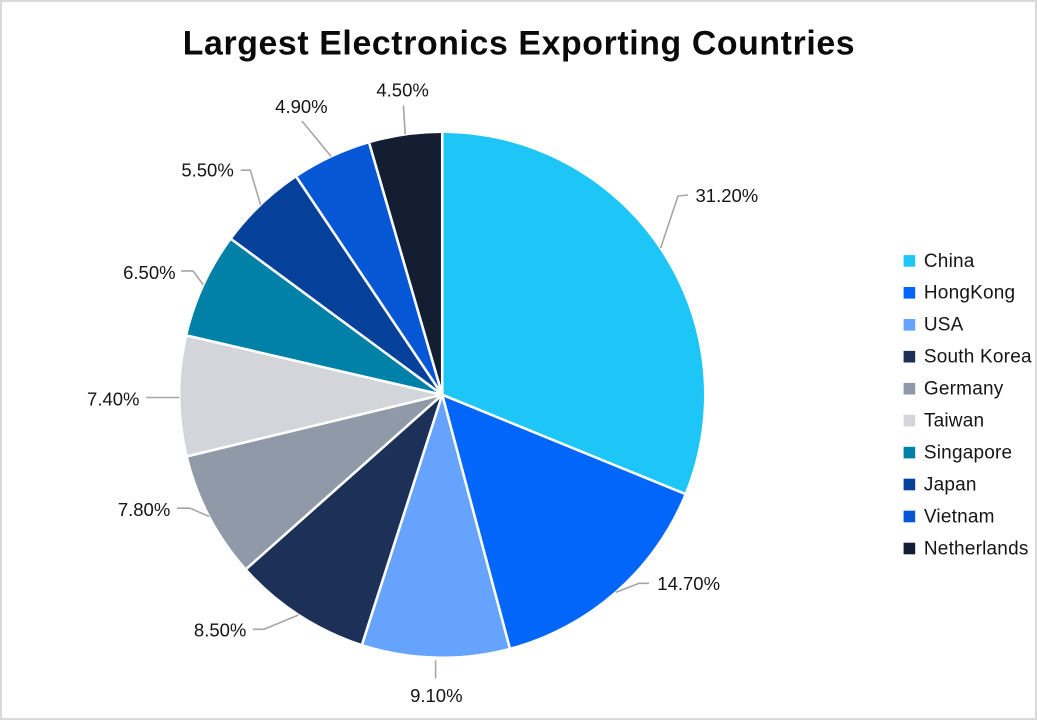 The width and height of the screenshot is (1037, 720). I want to click on svg-text: Singapore, so click(968, 453).